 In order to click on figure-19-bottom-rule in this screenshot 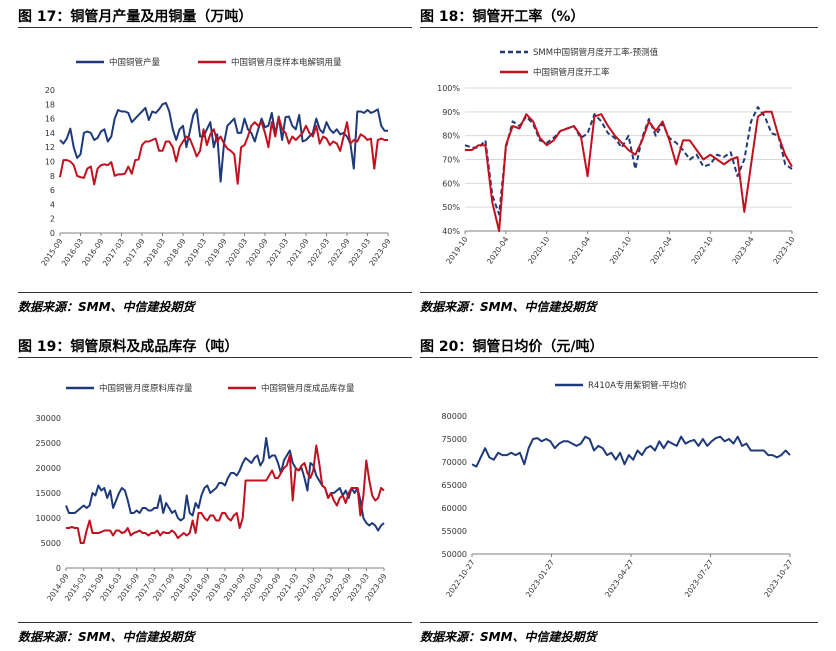, I will do `click(215, 622)`.